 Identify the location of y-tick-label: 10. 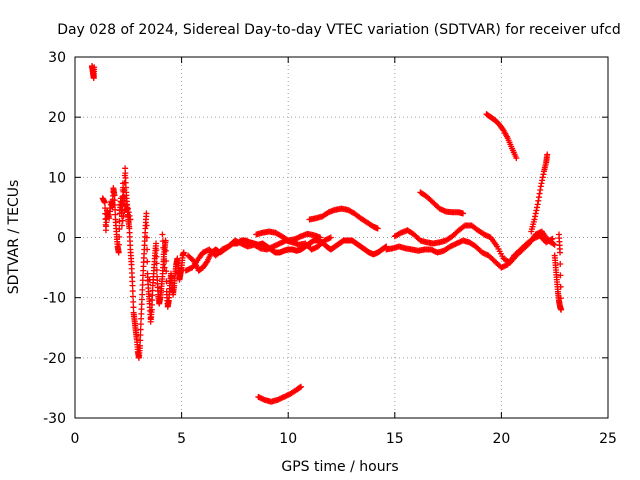
(57, 178).